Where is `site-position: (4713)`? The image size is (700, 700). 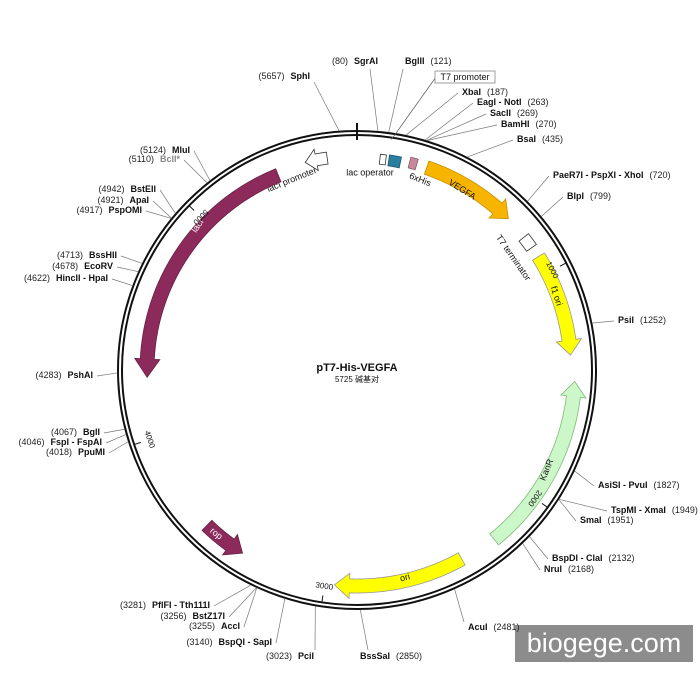 site-position: (4713) is located at coordinates (70, 255).